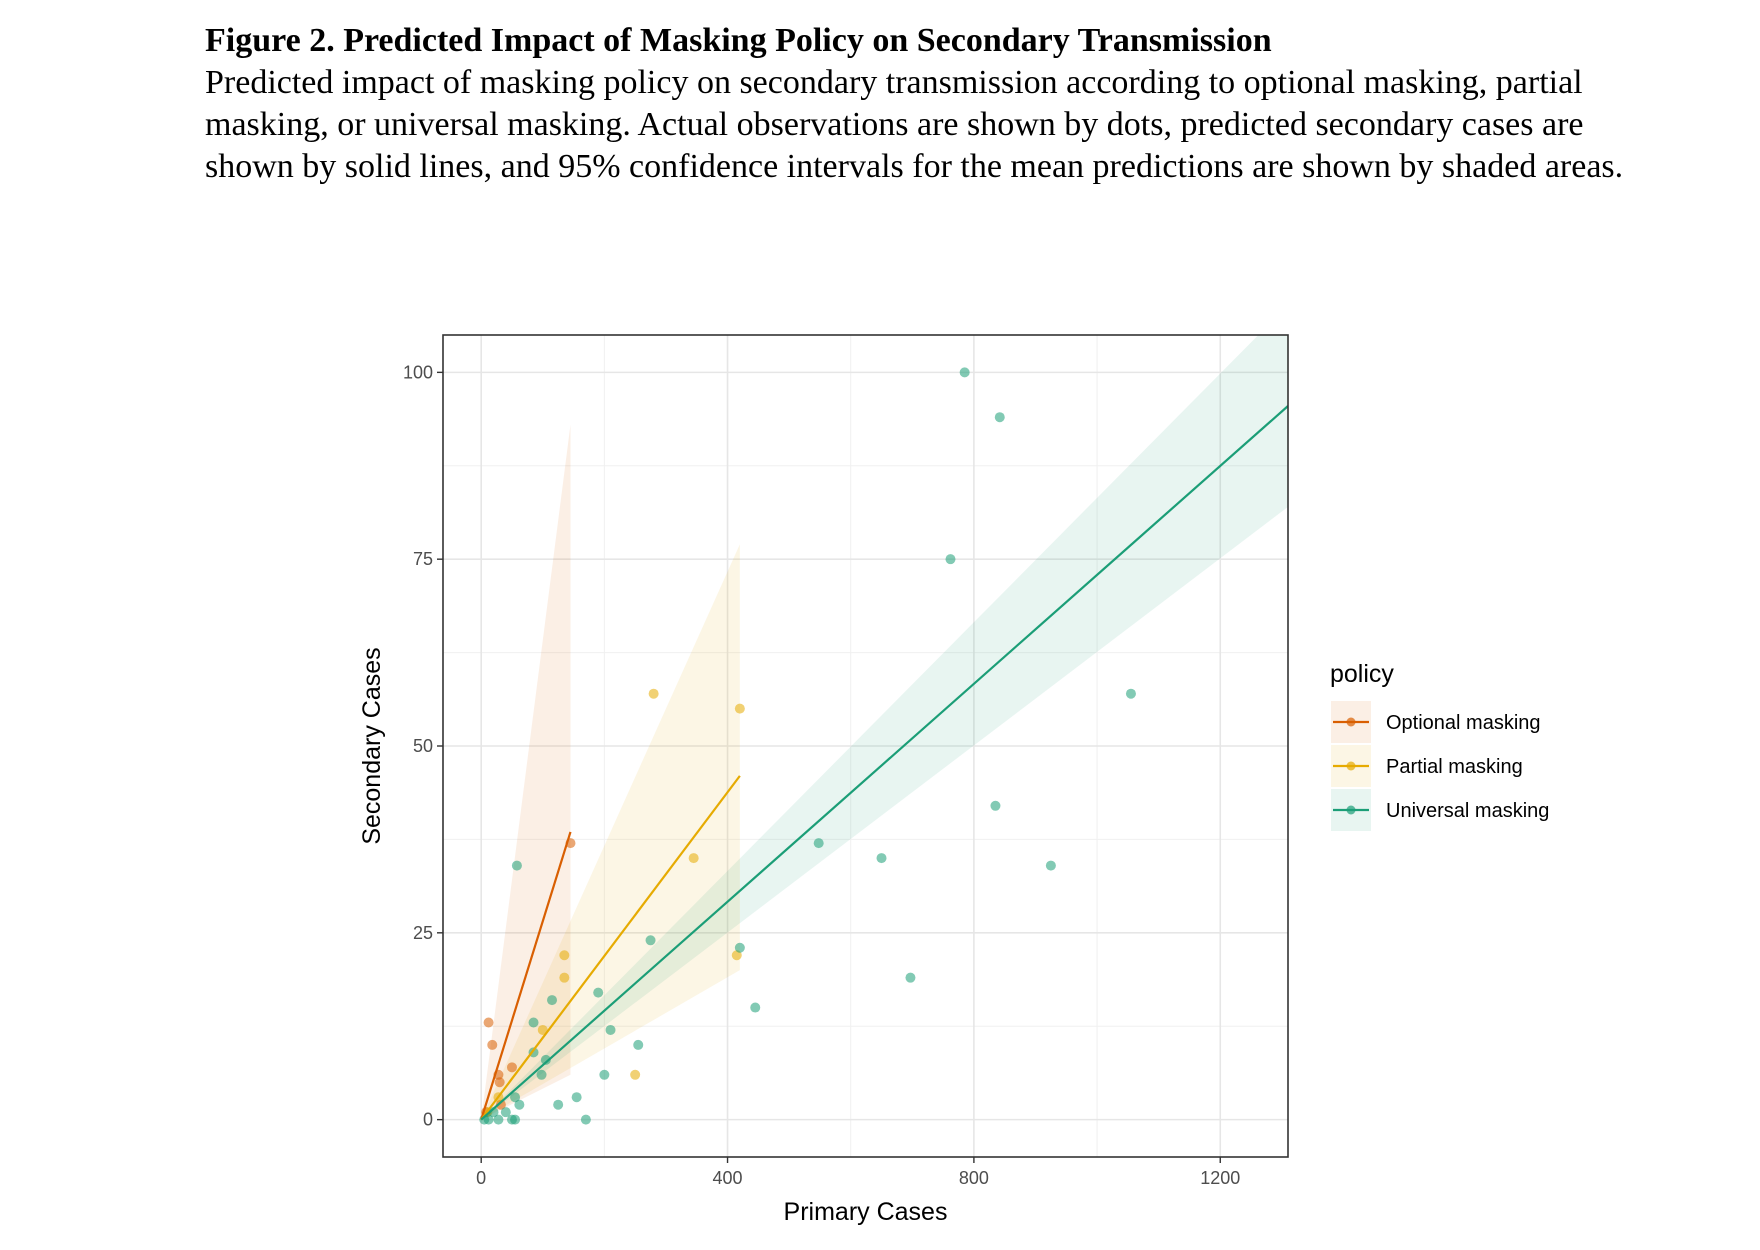 This screenshot has width=1760, height=1250. I want to click on legend-title: policy, so click(1362, 674).